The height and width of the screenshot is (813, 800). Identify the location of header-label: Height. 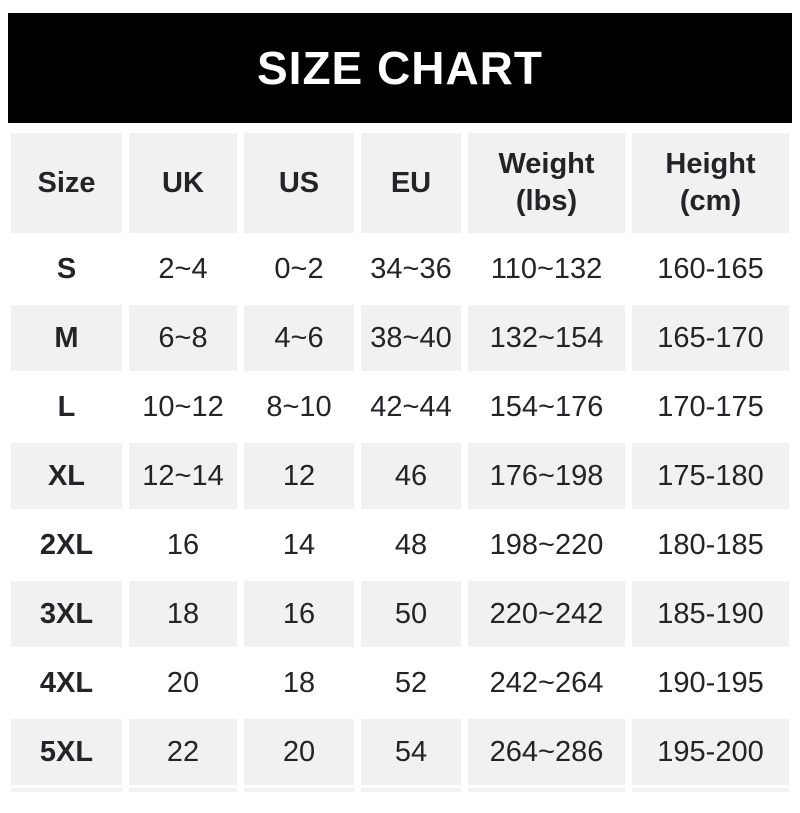
(710, 164).